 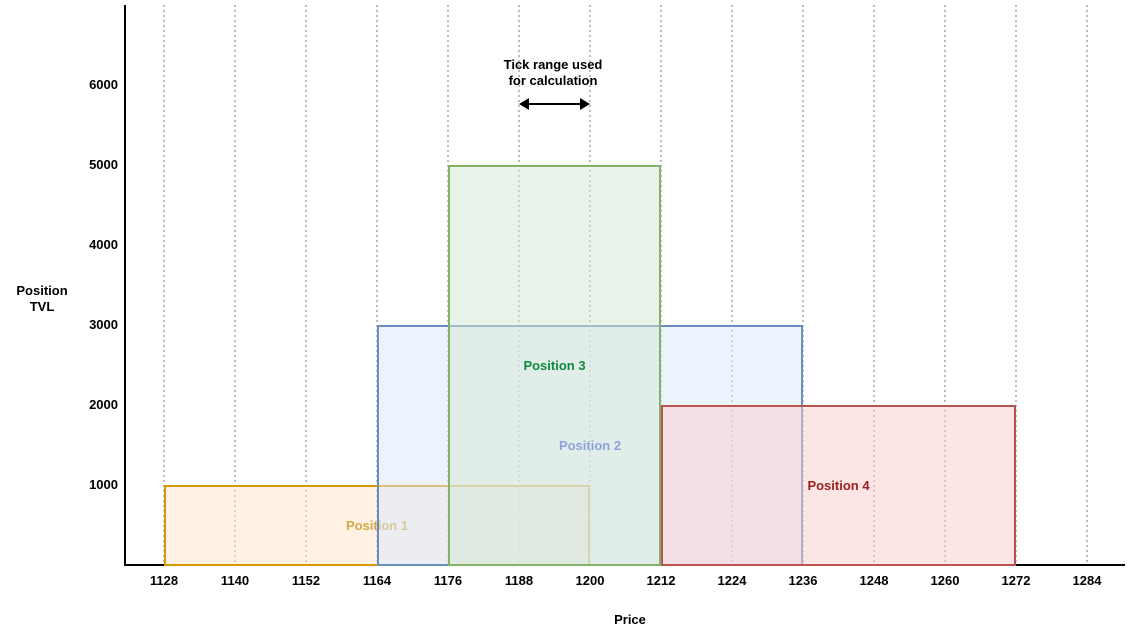 What do you see at coordinates (524, 104) in the screenshot?
I see `arrow-left-head-icon` at bounding box center [524, 104].